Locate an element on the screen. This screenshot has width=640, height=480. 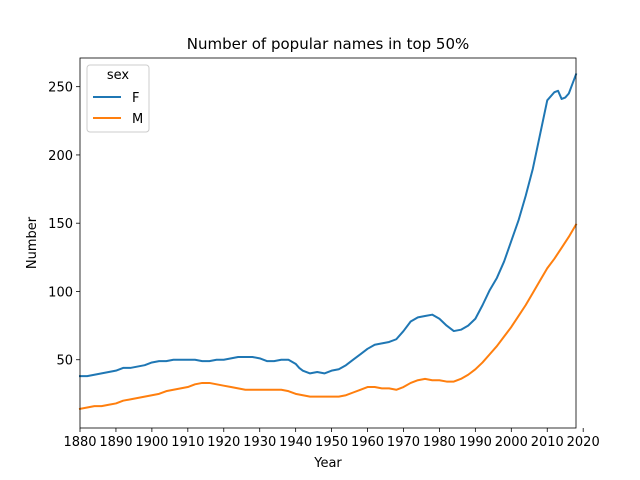
x-tick-label-1890: 1890 is located at coordinates (115, 442).